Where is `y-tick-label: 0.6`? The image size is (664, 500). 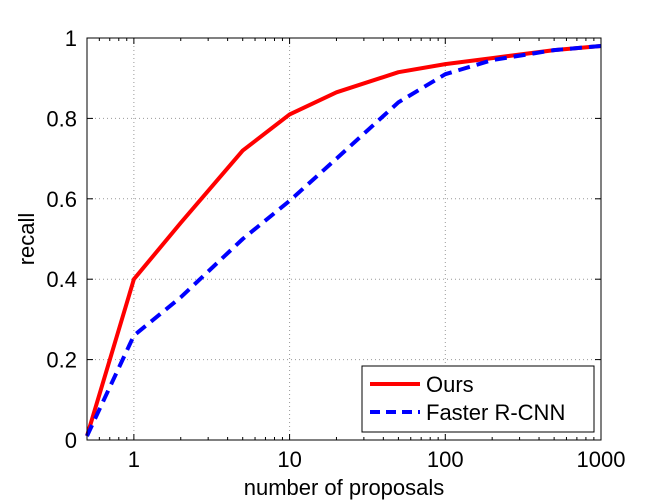
y-tick-label: 0.6 is located at coordinates (61, 199).